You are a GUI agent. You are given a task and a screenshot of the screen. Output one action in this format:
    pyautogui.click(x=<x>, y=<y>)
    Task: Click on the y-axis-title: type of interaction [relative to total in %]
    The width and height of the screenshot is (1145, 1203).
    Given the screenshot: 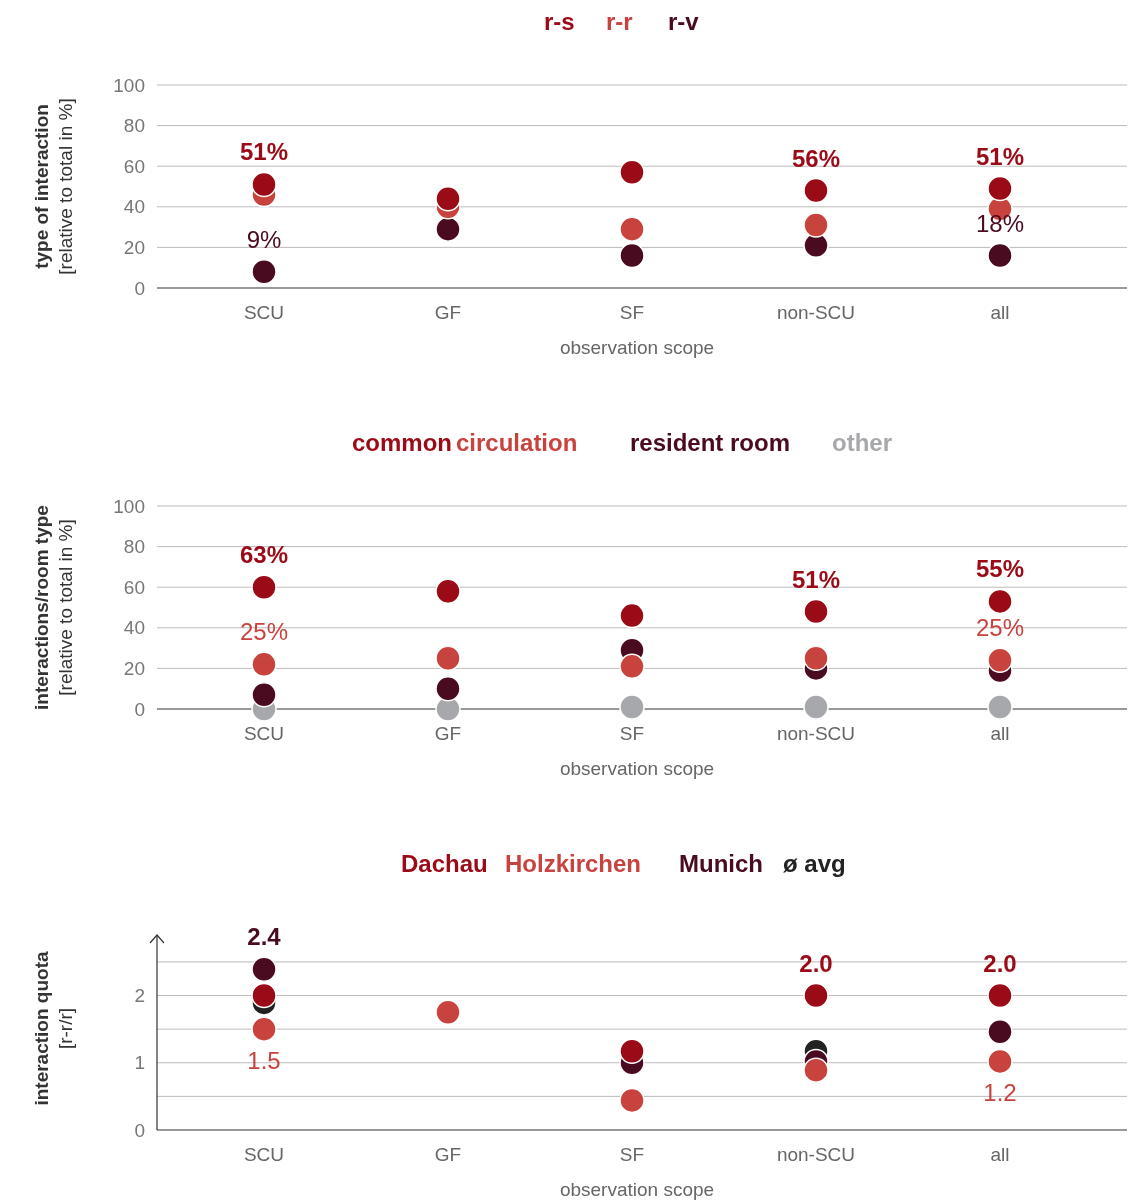 What is the action you would take?
    pyautogui.click(x=53, y=186)
    